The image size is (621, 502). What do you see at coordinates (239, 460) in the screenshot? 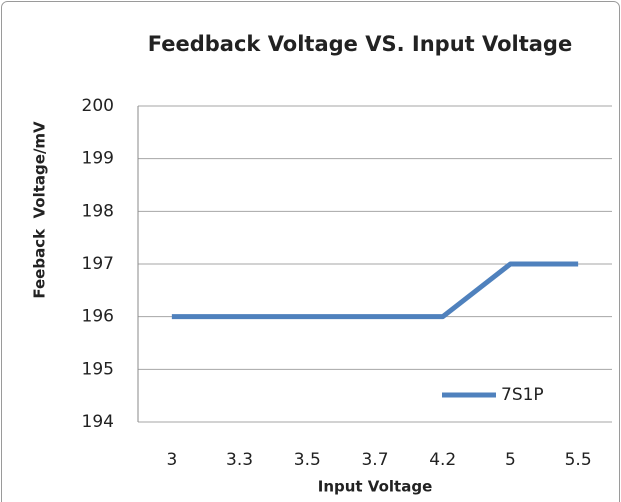
I see `x-tick-label: 3.3` at bounding box center [239, 460].